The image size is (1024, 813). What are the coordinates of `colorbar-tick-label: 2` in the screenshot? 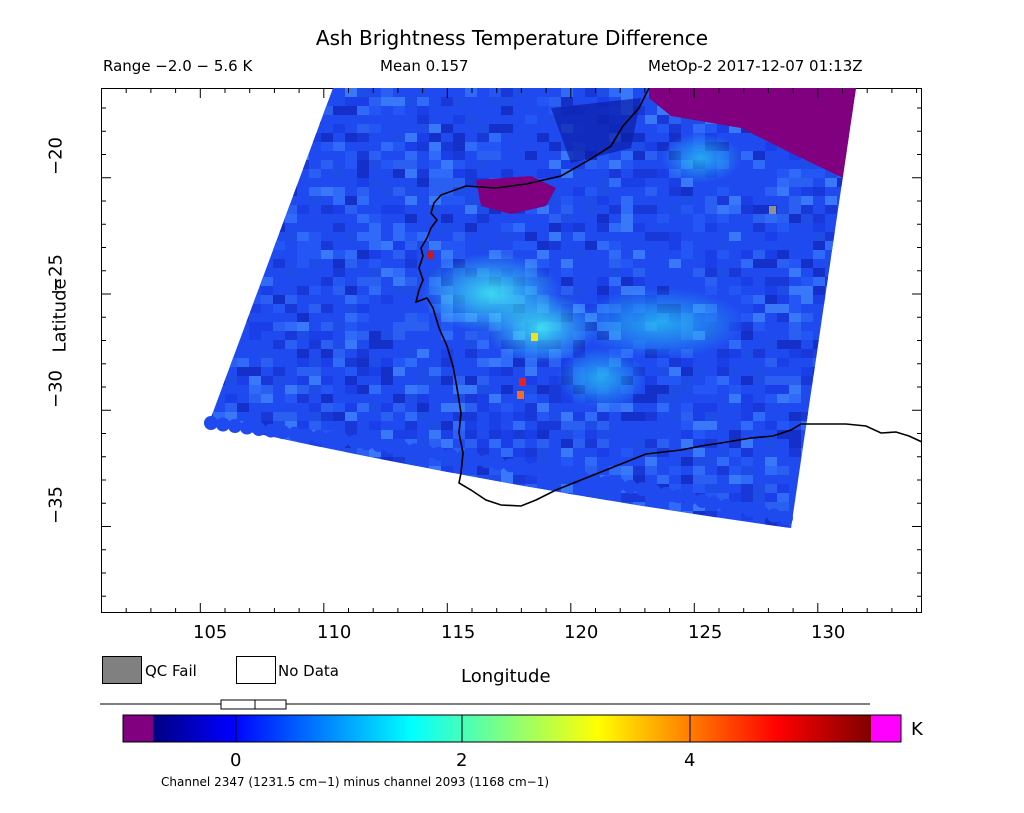 It's located at (462, 760).